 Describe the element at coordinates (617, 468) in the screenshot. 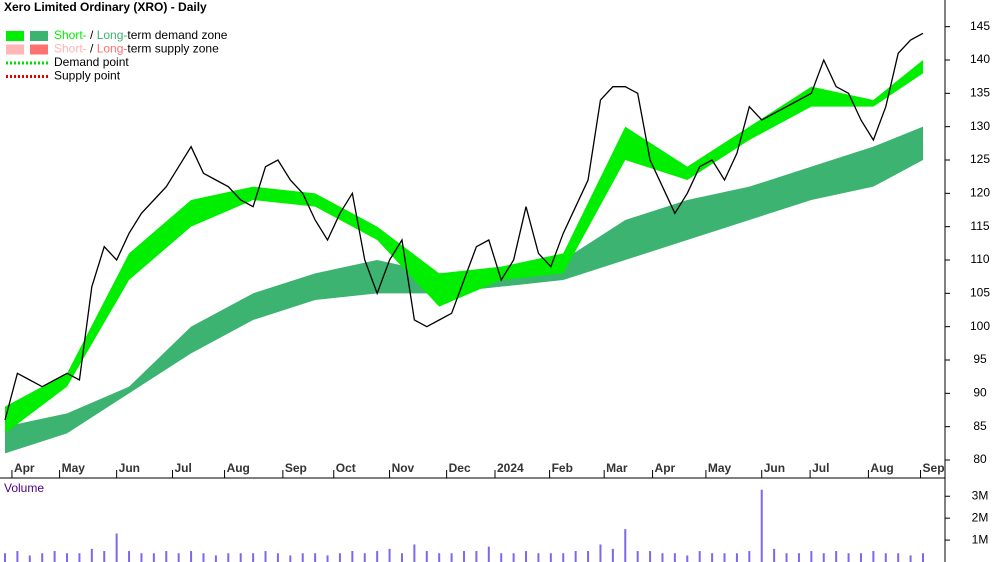

I see `x-tick-label: Mar` at that location.